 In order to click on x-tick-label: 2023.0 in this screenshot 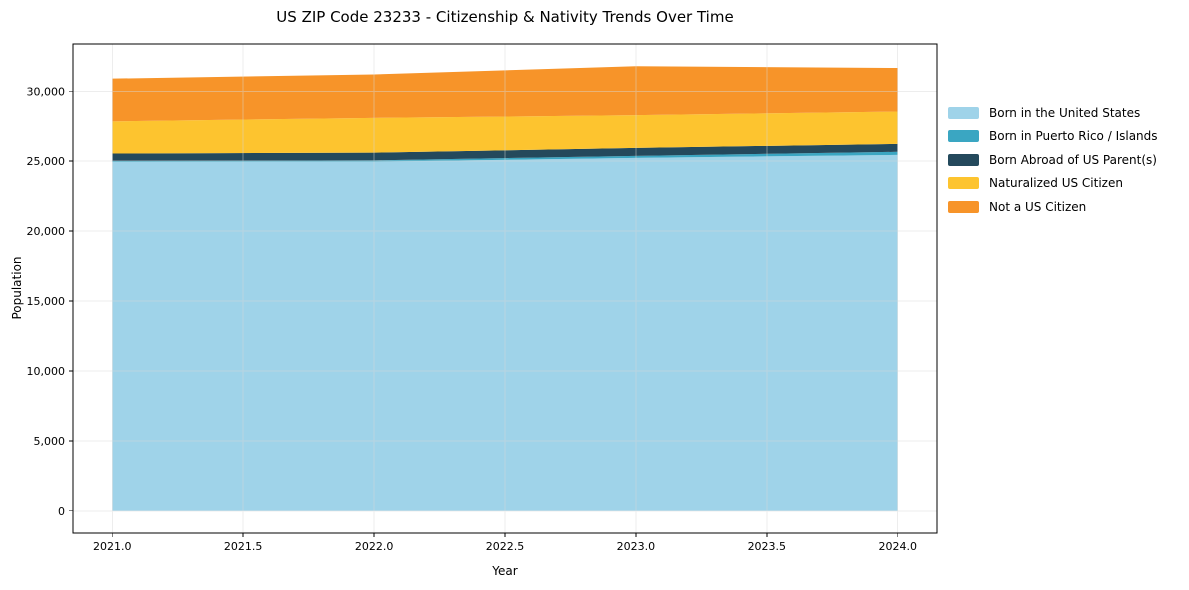, I will do `click(636, 546)`.